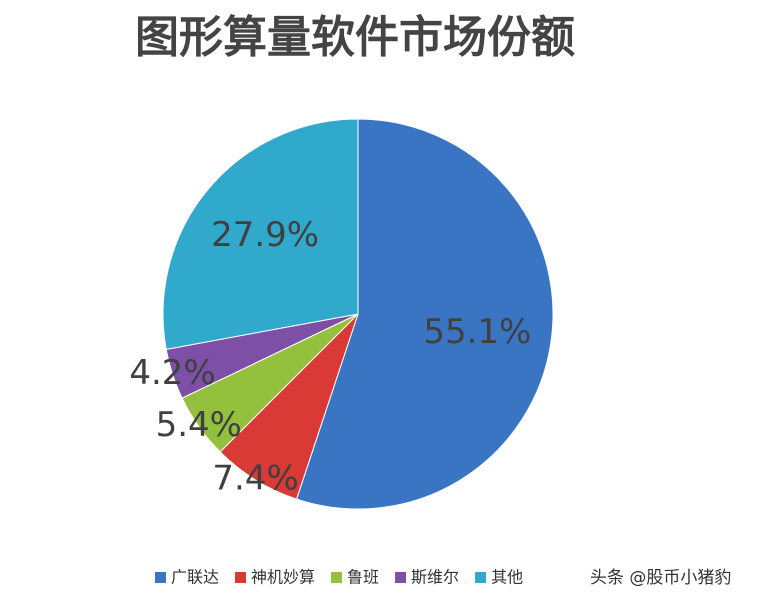 Image resolution: width=768 pixels, height=606 pixels. What do you see at coordinates (355, 37) in the screenshot?
I see `chart-title: 图形算量软件市场份额` at bounding box center [355, 37].